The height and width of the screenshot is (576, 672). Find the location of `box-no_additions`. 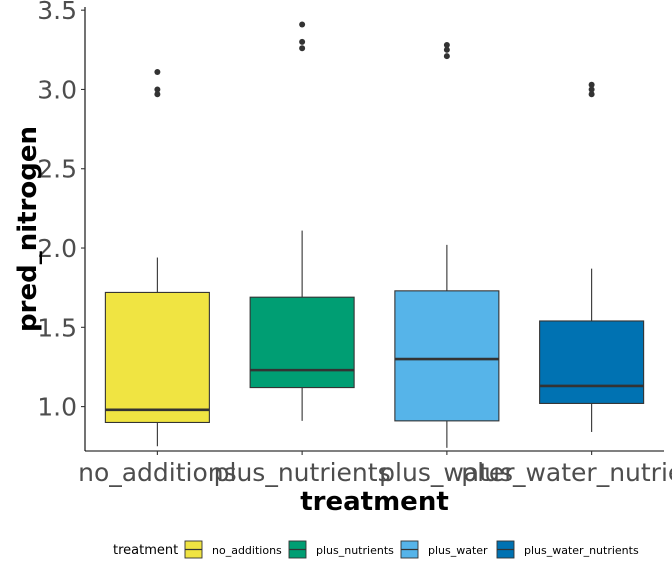

box-no_additions is located at coordinates (157, 258).